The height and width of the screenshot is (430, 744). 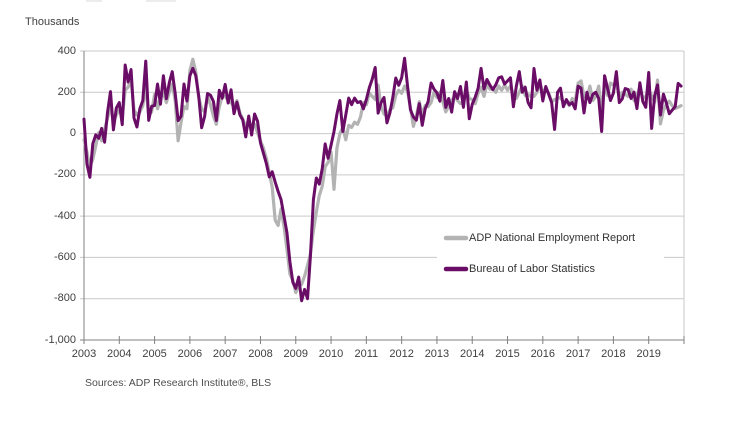 I want to click on x-tick-label: 2013, so click(x=437, y=354).